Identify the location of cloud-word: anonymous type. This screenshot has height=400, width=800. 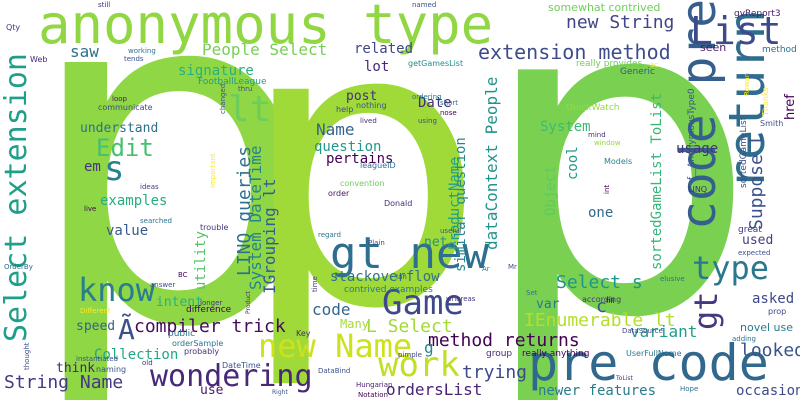
(266, 28).